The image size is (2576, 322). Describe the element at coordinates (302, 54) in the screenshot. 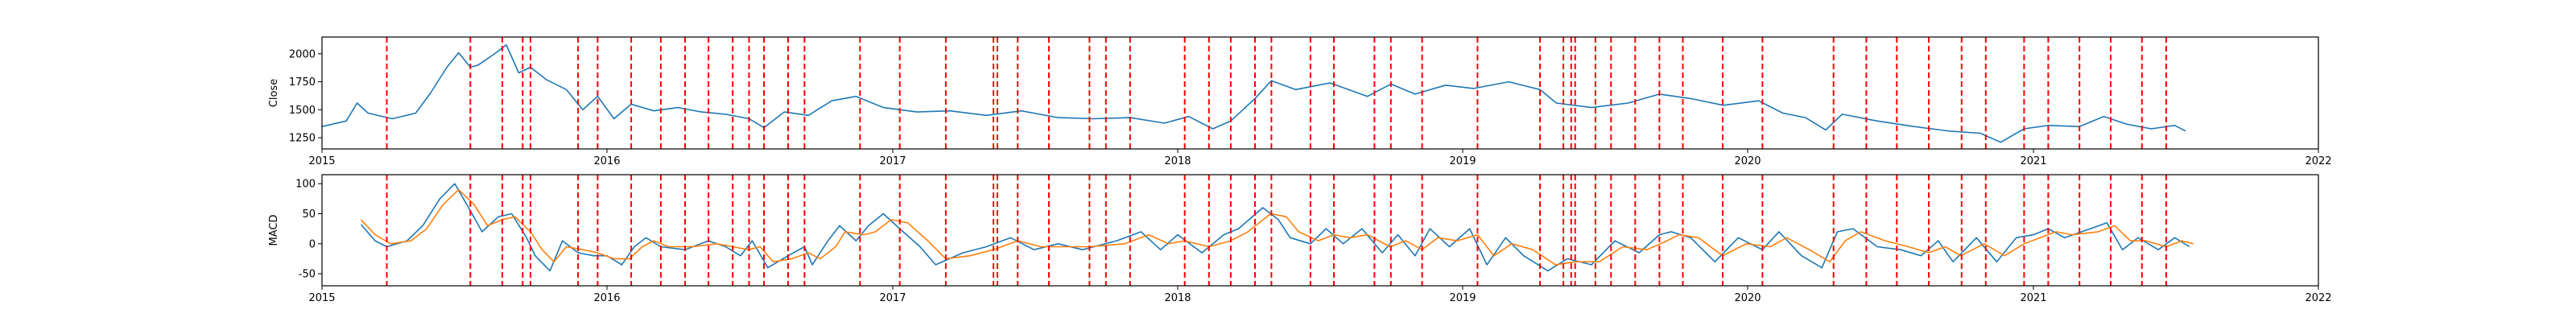

I see `y-tick-label: 2000` at that location.